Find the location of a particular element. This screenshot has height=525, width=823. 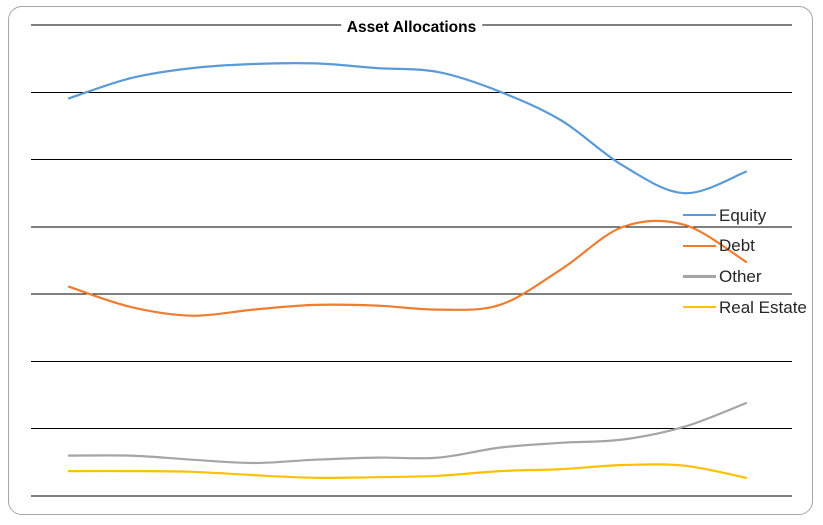

legend-label-equity: Equity is located at coordinates (743, 215).